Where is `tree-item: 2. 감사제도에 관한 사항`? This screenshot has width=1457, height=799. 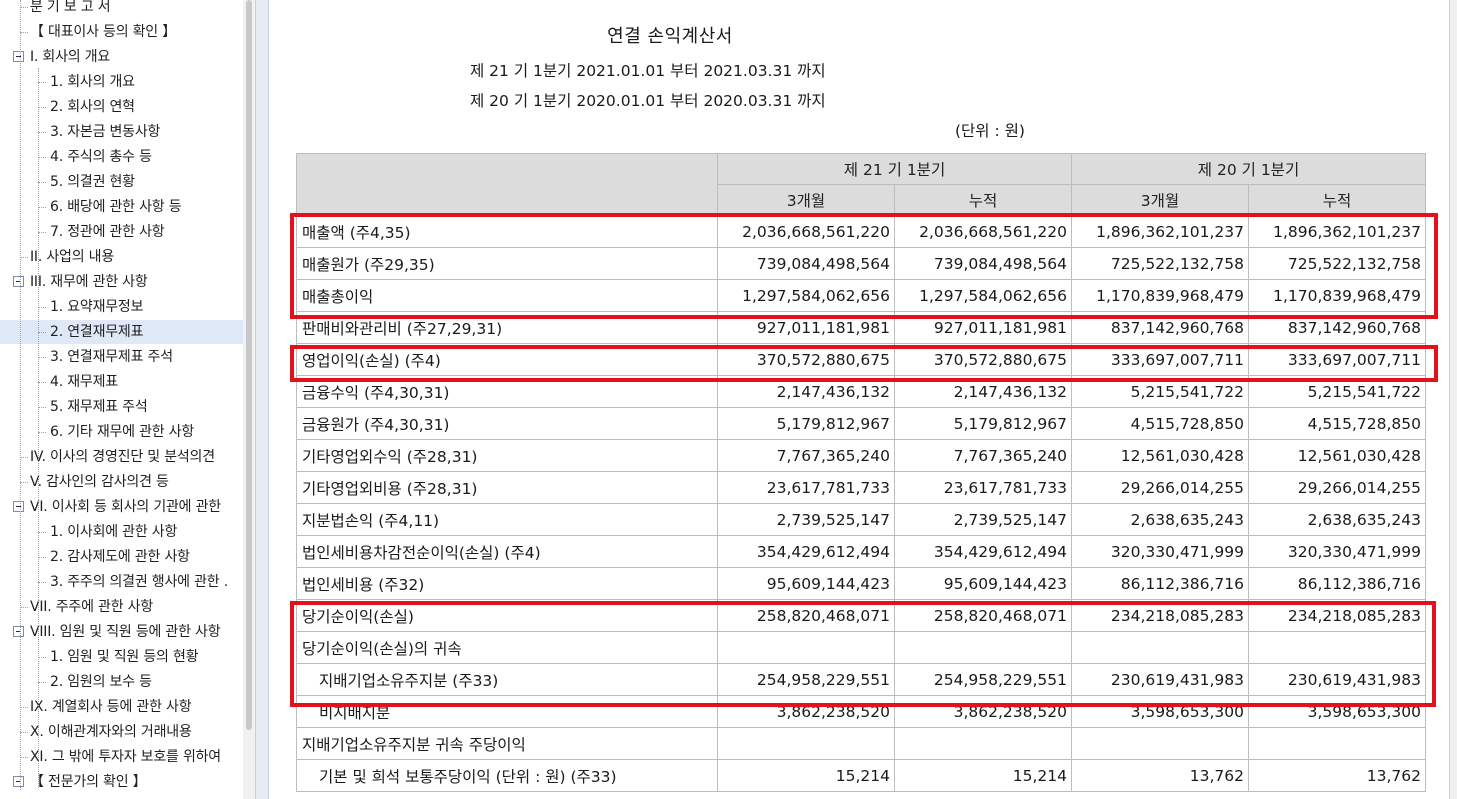 tree-item: 2. 감사제도에 관한 사항 is located at coordinates (121, 557).